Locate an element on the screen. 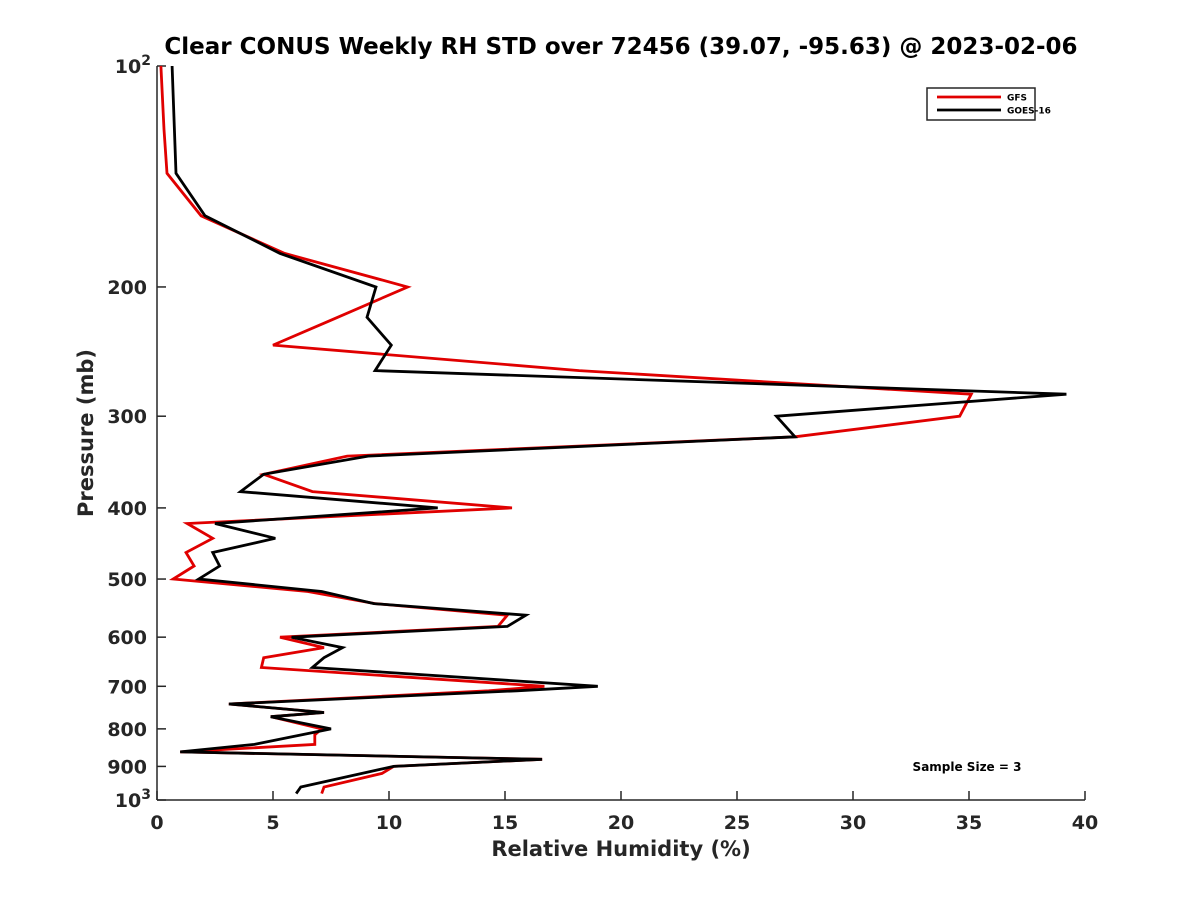  x-tick-label: 20 is located at coordinates (621, 823).